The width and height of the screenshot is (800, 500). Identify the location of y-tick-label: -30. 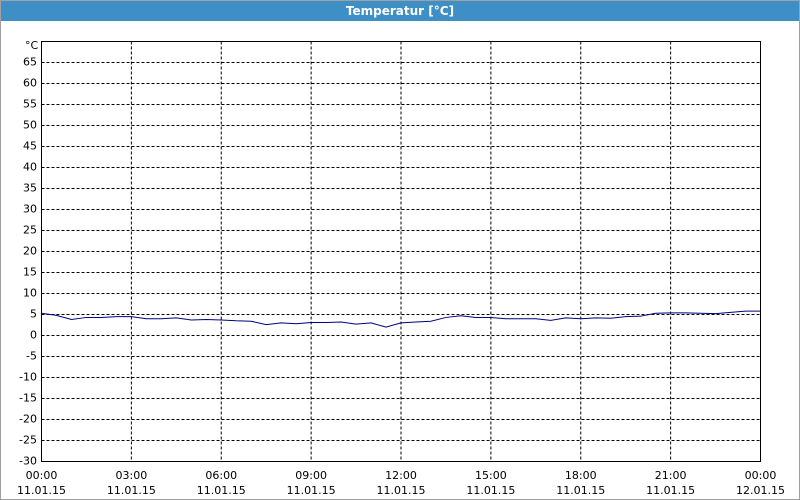
(28, 461).